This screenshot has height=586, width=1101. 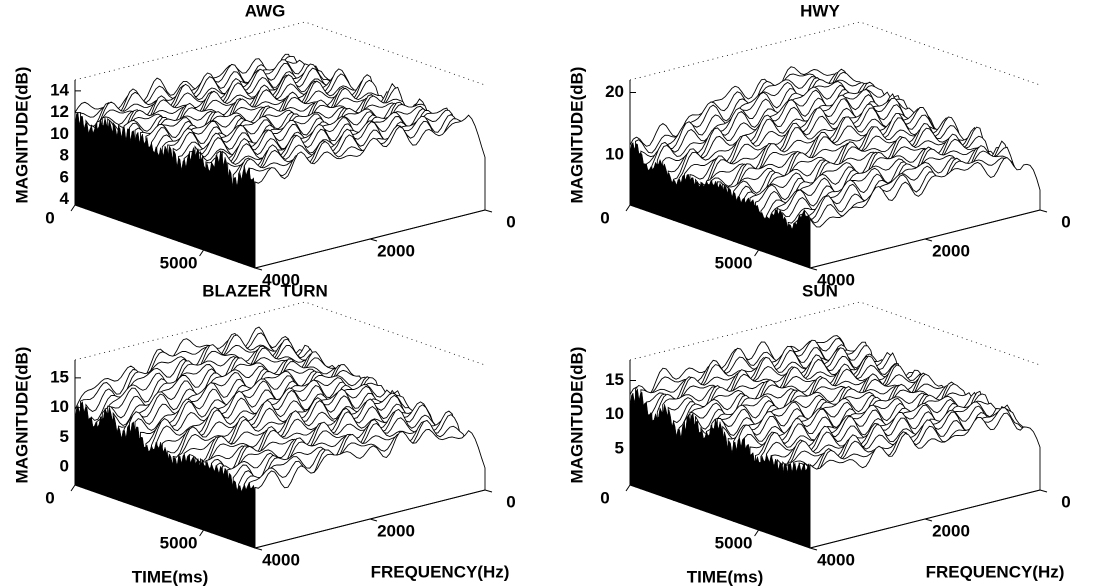 I want to click on z-tick-label: 6, so click(x=64, y=176).